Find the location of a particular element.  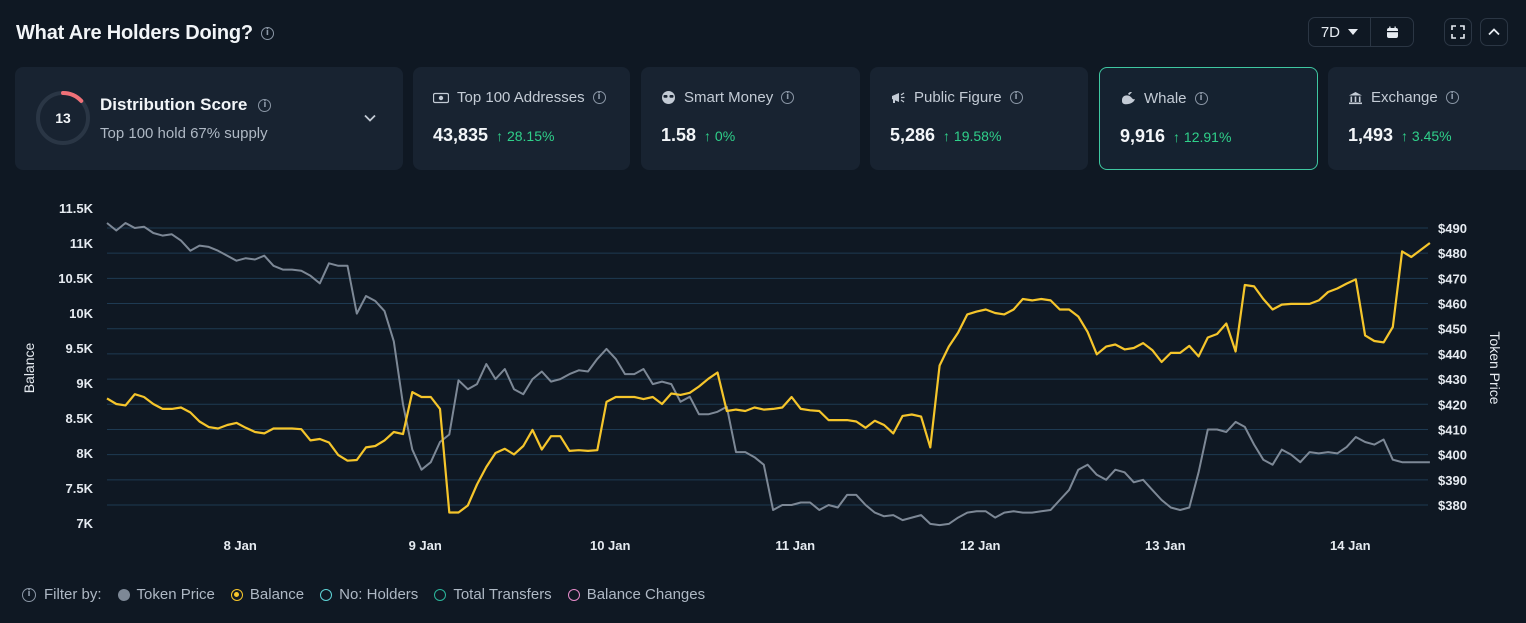

right-tick-label: $480 is located at coordinates (1452, 253).